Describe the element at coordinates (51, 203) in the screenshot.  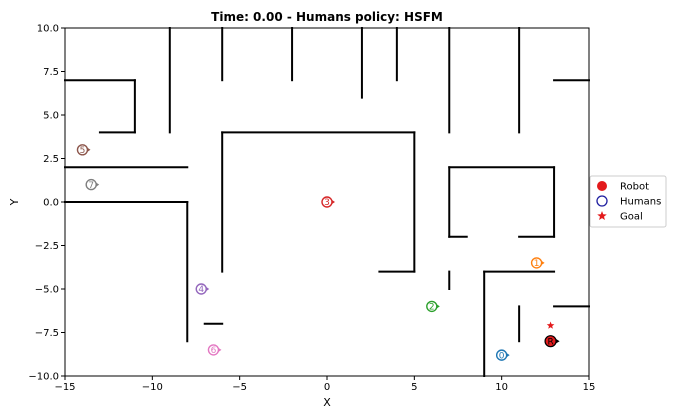
I see `y-tick-label: 0.0` at that location.